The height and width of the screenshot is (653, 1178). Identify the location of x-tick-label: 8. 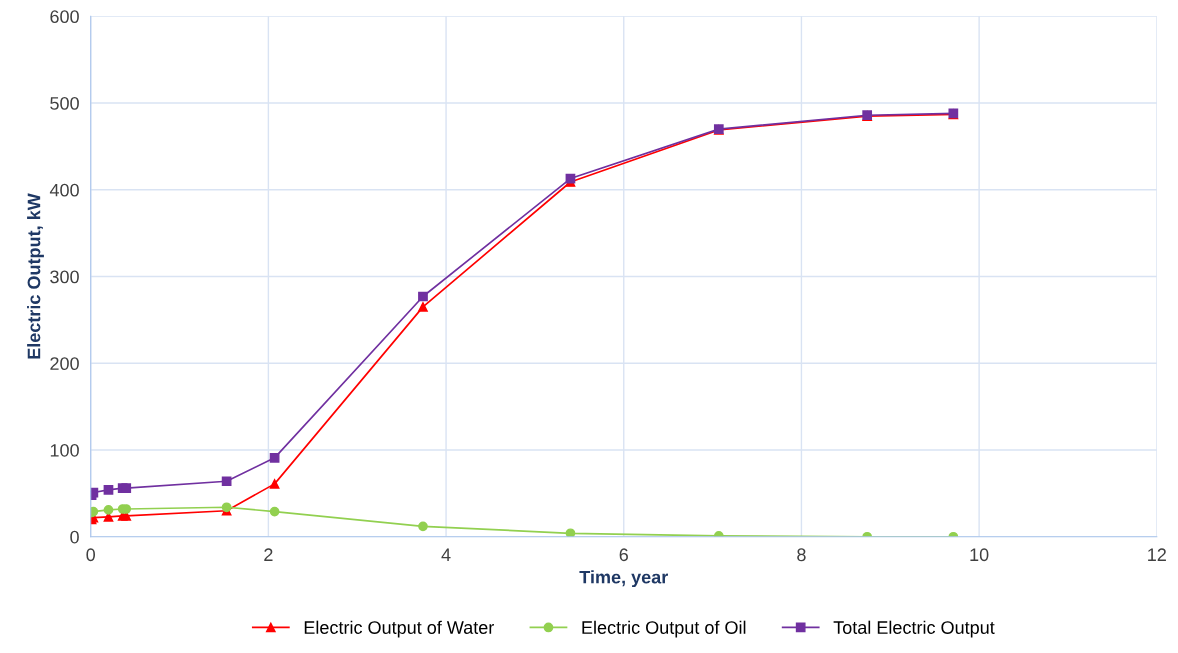
(801, 555).